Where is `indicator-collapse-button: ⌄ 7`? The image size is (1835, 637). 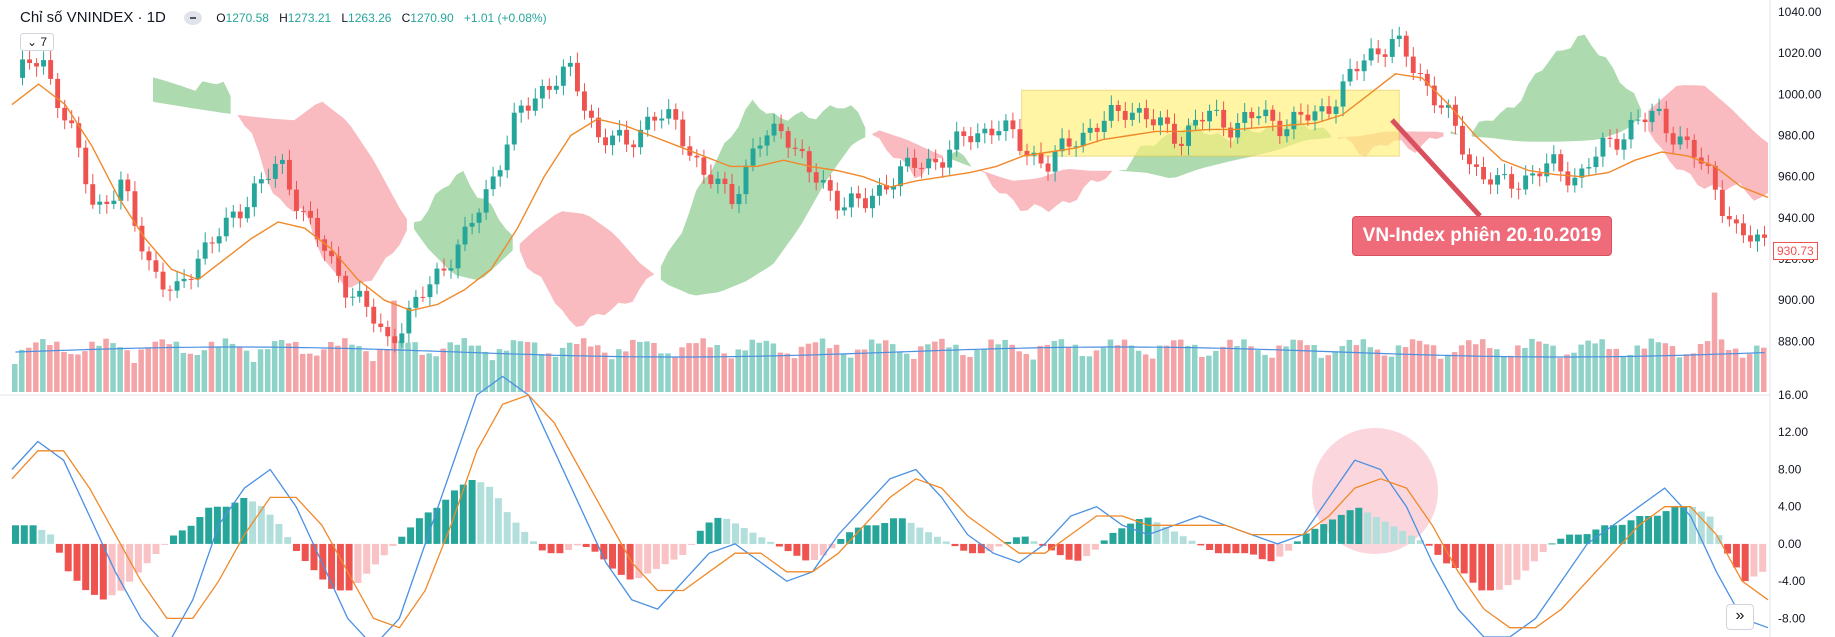 indicator-collapse-button: ⌄ 7 is located at coordinates (37, 42).